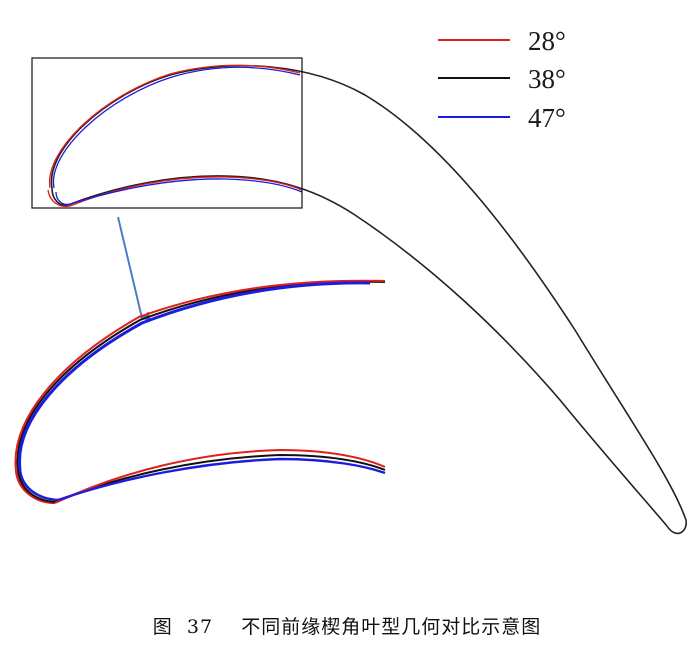 Image resolution: width=694 pixels, height=651 pixels. What do you see at coordinates (200, 627) in the screenshot?
I see `caption-figure-number: 37` at bounding box center [200, 627].